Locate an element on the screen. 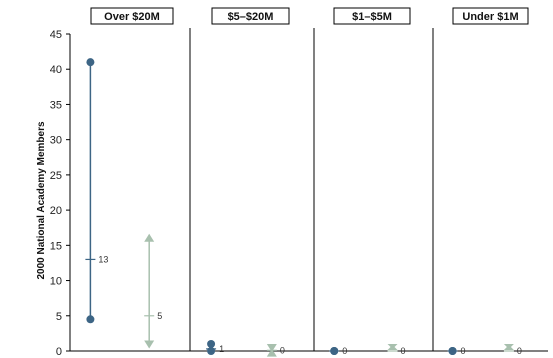  y-tick-label: 0 is located at coordinates (59, 352).